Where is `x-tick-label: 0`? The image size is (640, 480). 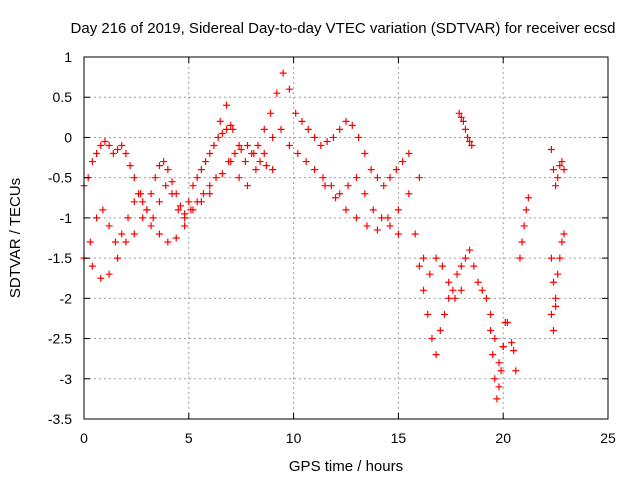
x-tick-label: 0 is located at coordinates (84, 438).